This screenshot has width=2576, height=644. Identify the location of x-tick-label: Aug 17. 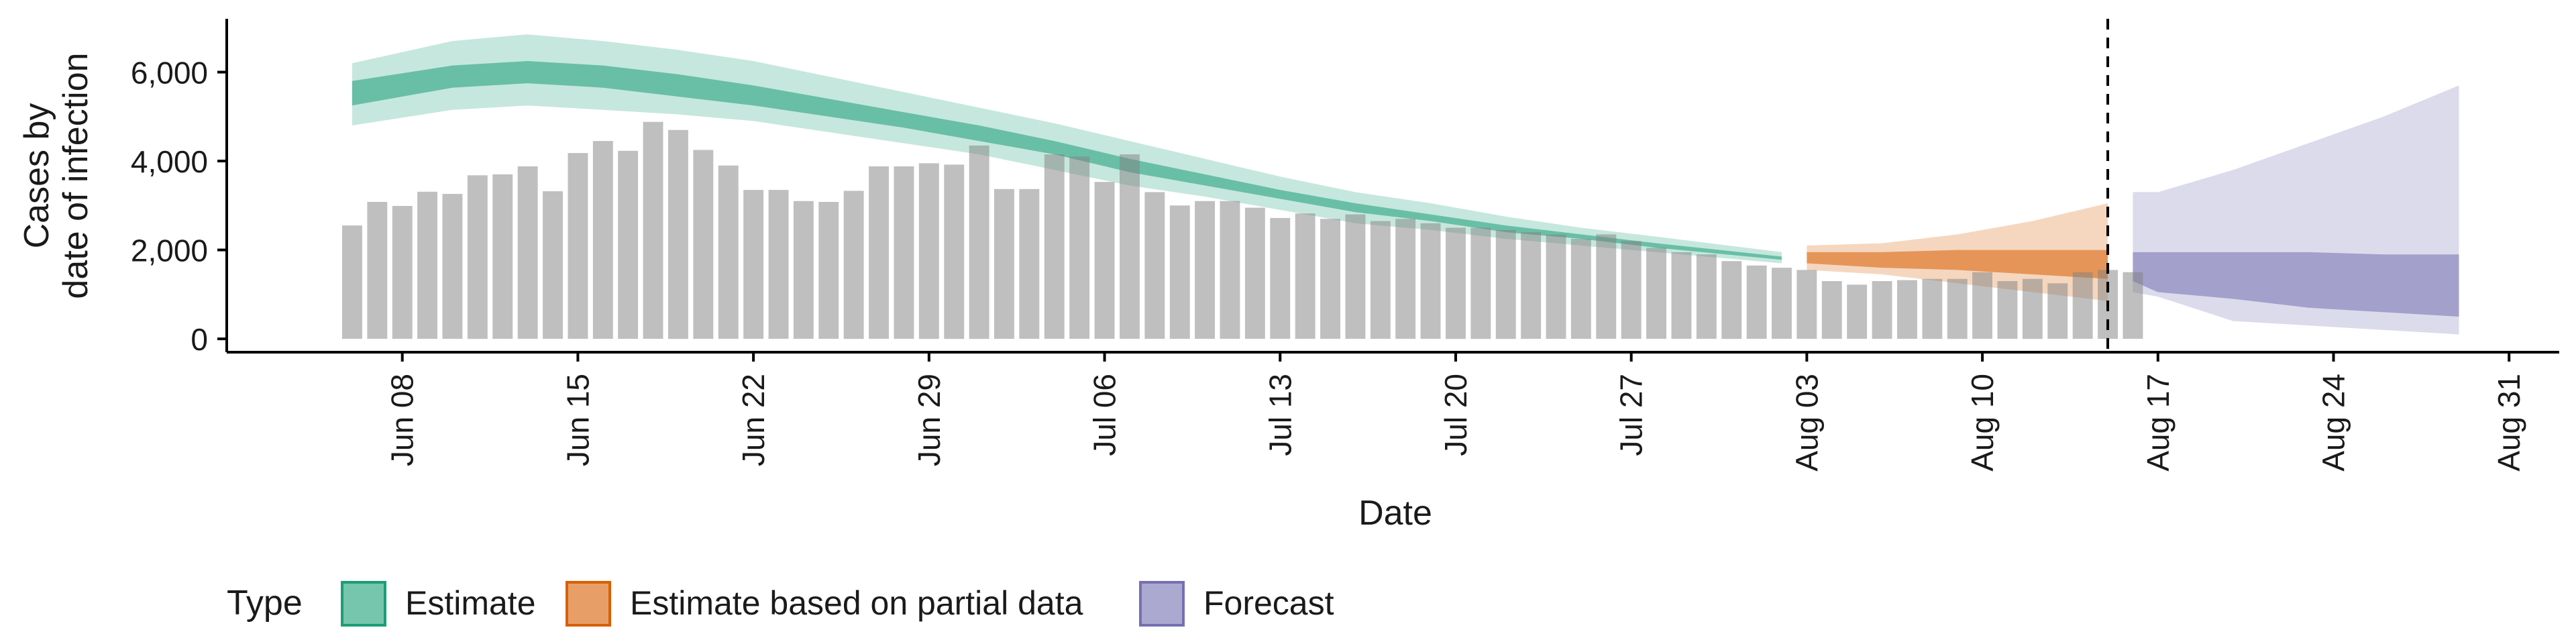
(2158, 423).